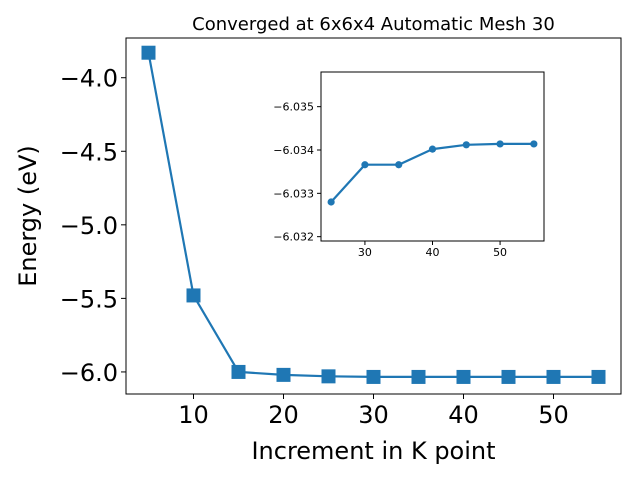  Describe the element at coordinates (463, 415) in the screenshot. I see `main-x-tick-label: 40` at that location.